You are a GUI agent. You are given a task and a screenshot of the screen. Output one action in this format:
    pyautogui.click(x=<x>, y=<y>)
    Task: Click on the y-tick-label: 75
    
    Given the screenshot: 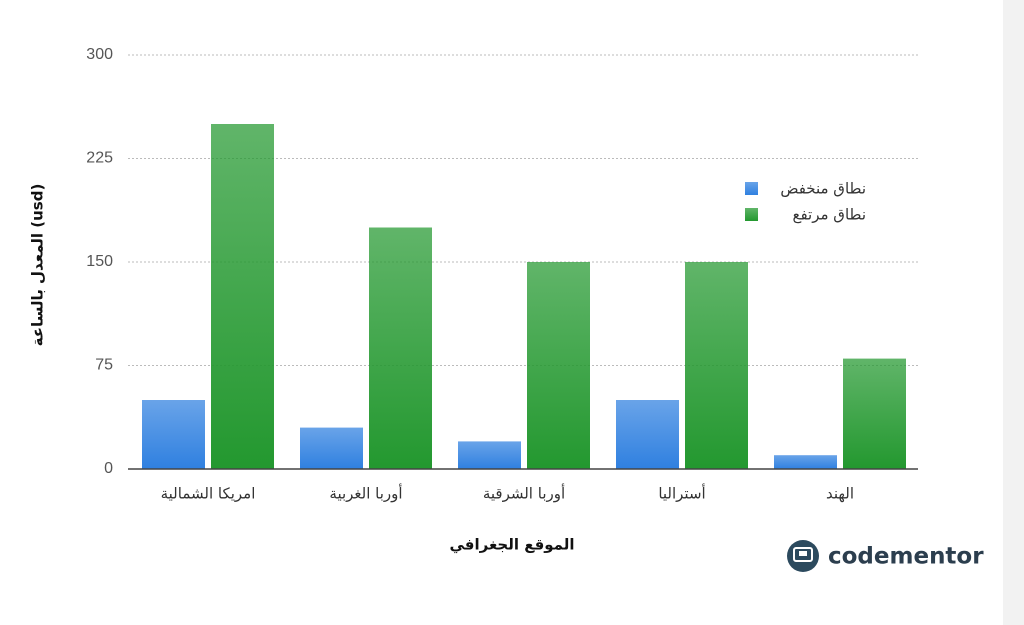 What is the action you would take?
    pyautogui.click(x=104, y=365)
    